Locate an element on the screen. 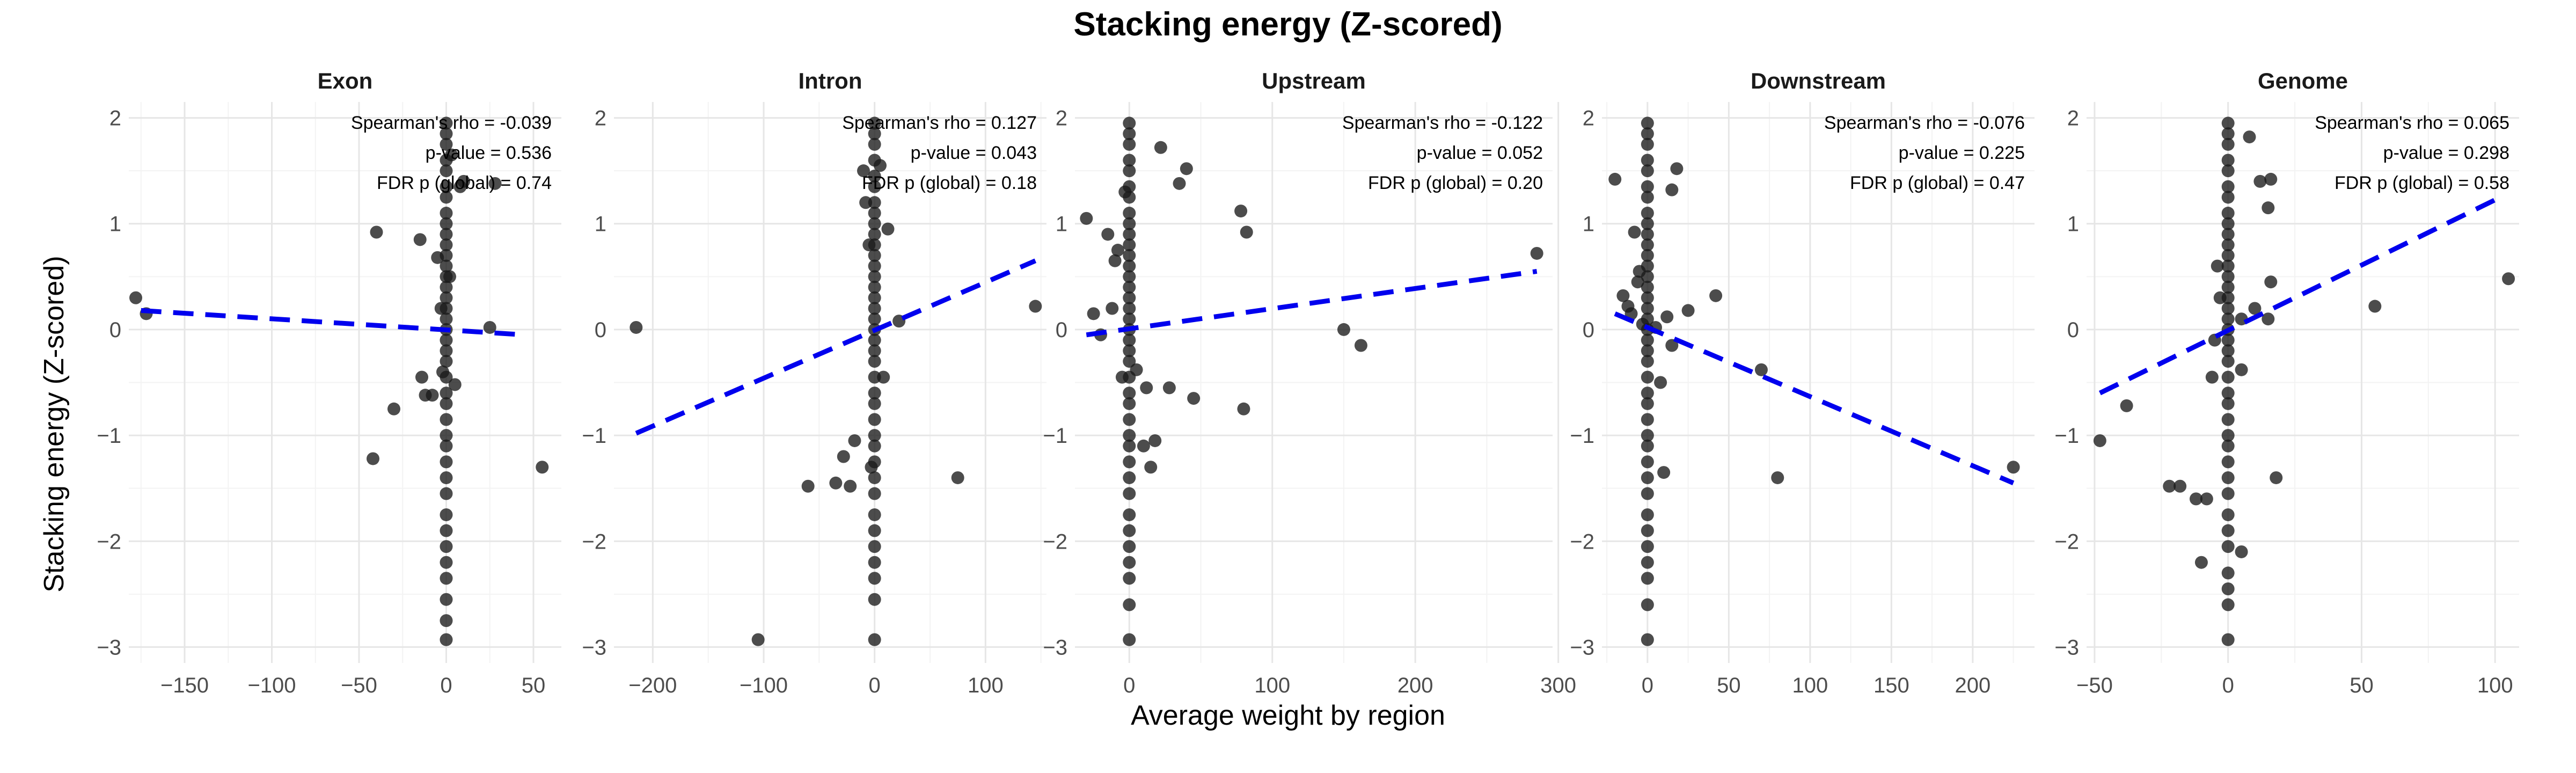  y-axis-title: Stacking energy (Z-scored) is located at coordinates (54, 424).